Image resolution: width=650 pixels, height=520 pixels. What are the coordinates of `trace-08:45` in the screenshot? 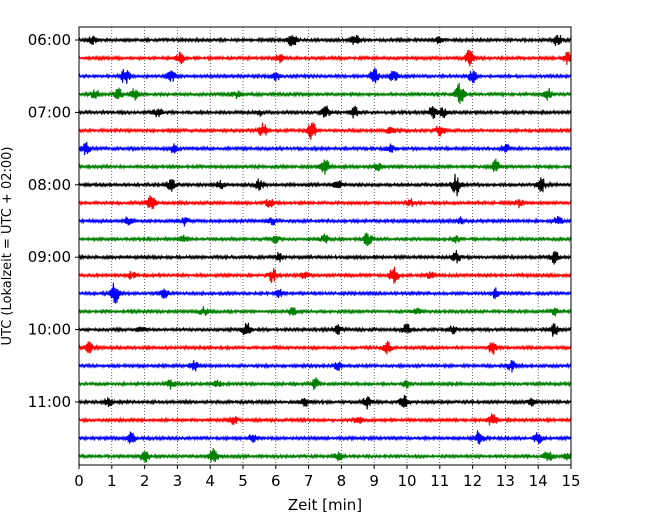 It's located at (325, 239).